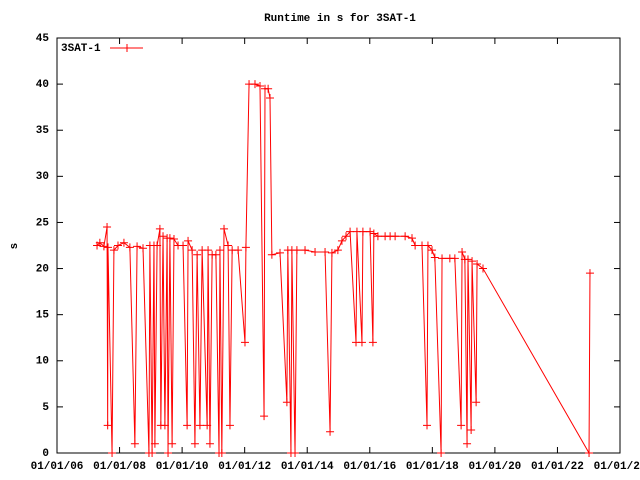 The height and width of the screenshot is (480, 640). Describe the element at coordinates (617, 467) in the screenshot. I see `x-tick-label: 01/01/24` at that location.